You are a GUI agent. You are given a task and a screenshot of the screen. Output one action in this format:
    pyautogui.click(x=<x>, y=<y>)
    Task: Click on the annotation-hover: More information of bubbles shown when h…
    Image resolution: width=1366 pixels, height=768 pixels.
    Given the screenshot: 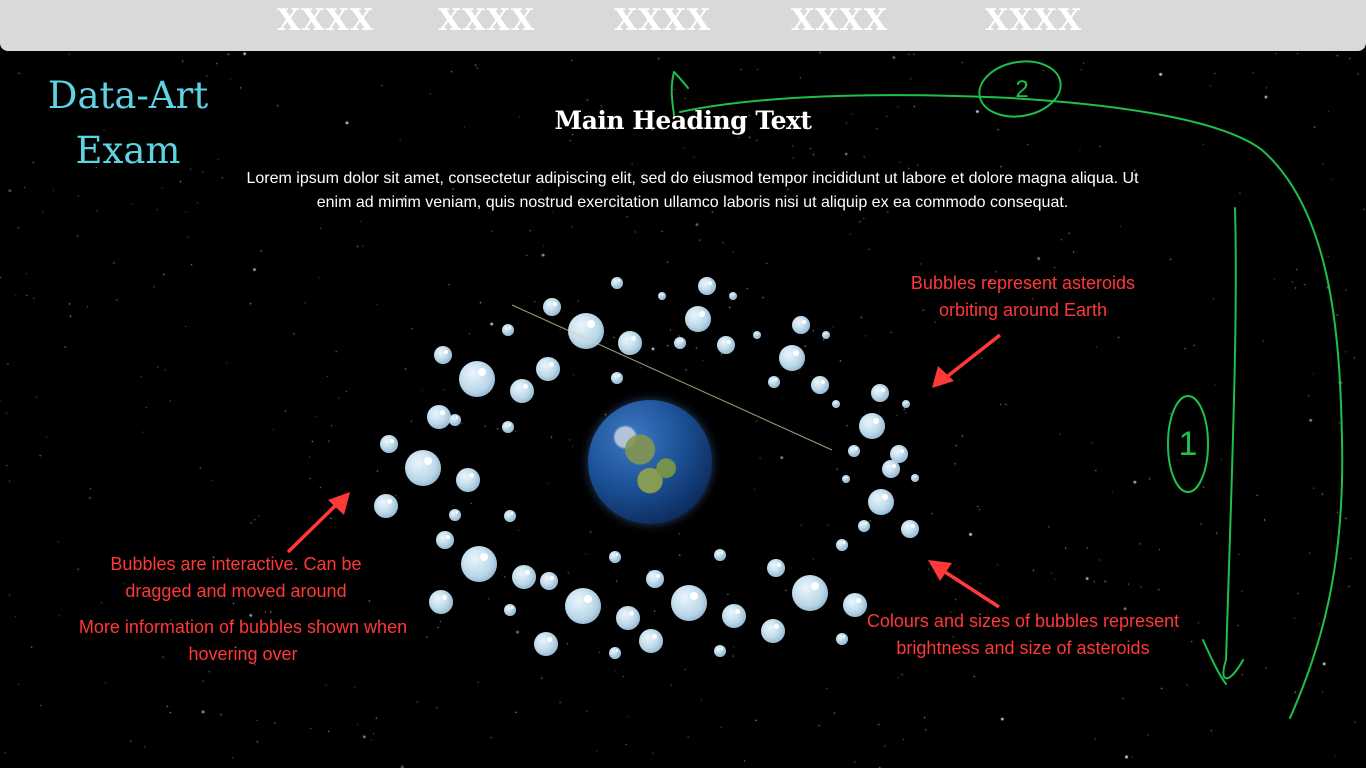 What is the action you would take?
    pyautogui.click(x=243, y=640)
    